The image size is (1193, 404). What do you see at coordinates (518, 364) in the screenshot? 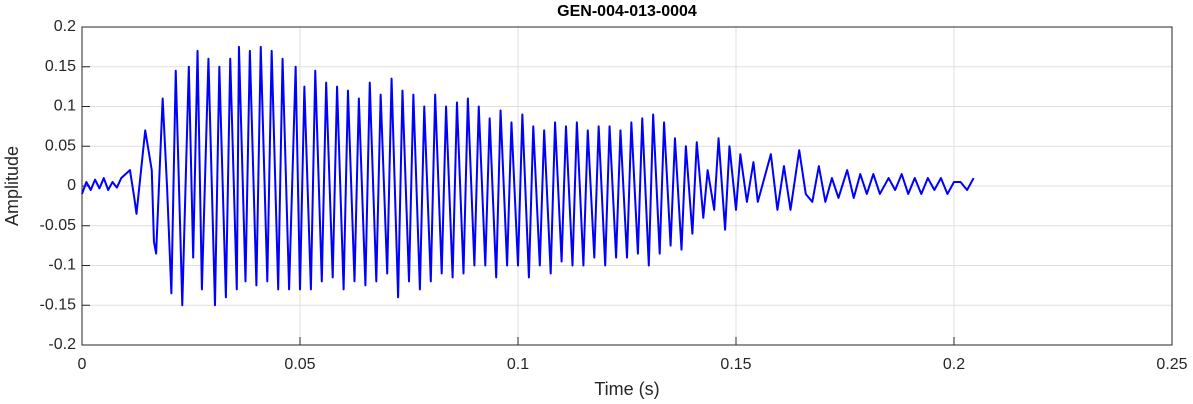
I see `x-tick-label: 0.1` at bounding box center [518, 364].